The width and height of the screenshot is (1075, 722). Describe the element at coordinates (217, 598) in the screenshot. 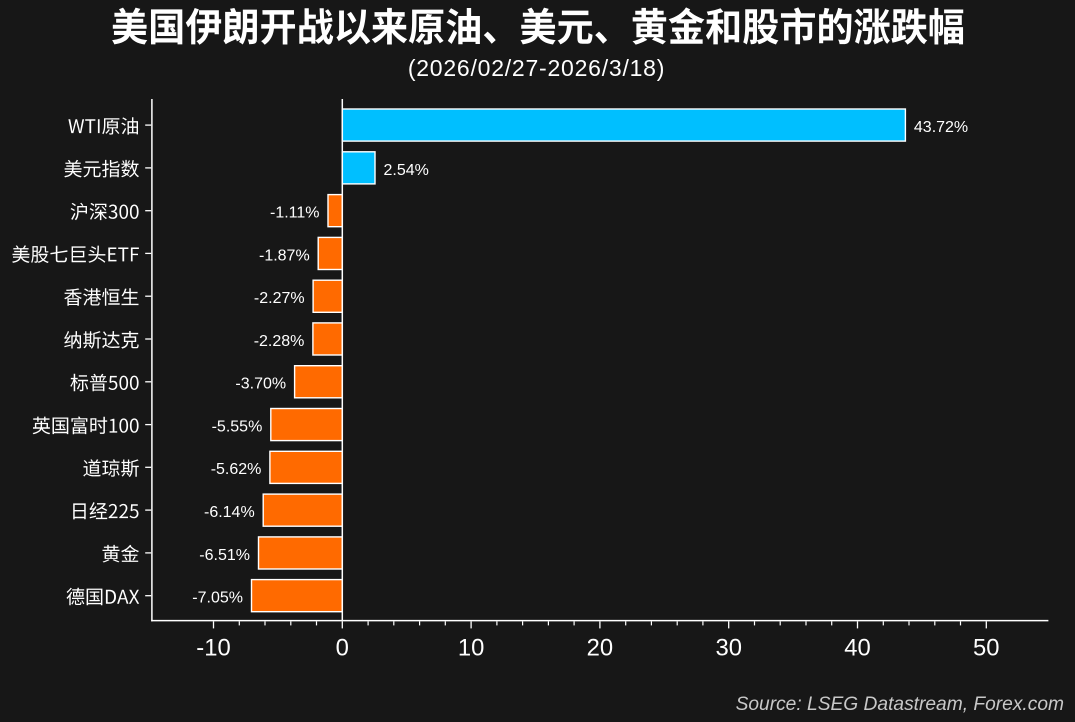

I see `svg-text: -7.05%` at that location.